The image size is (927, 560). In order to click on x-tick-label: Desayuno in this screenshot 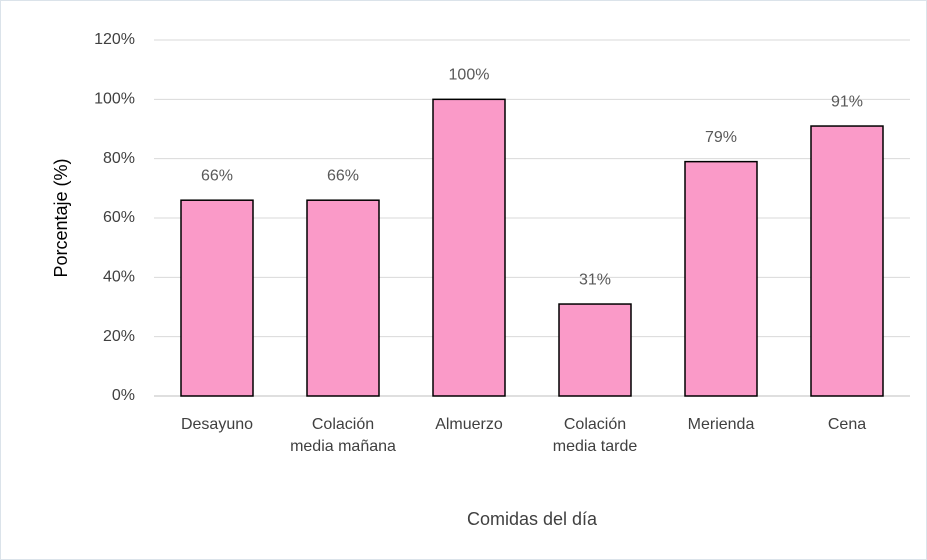, I will do `click(217, 424)`.